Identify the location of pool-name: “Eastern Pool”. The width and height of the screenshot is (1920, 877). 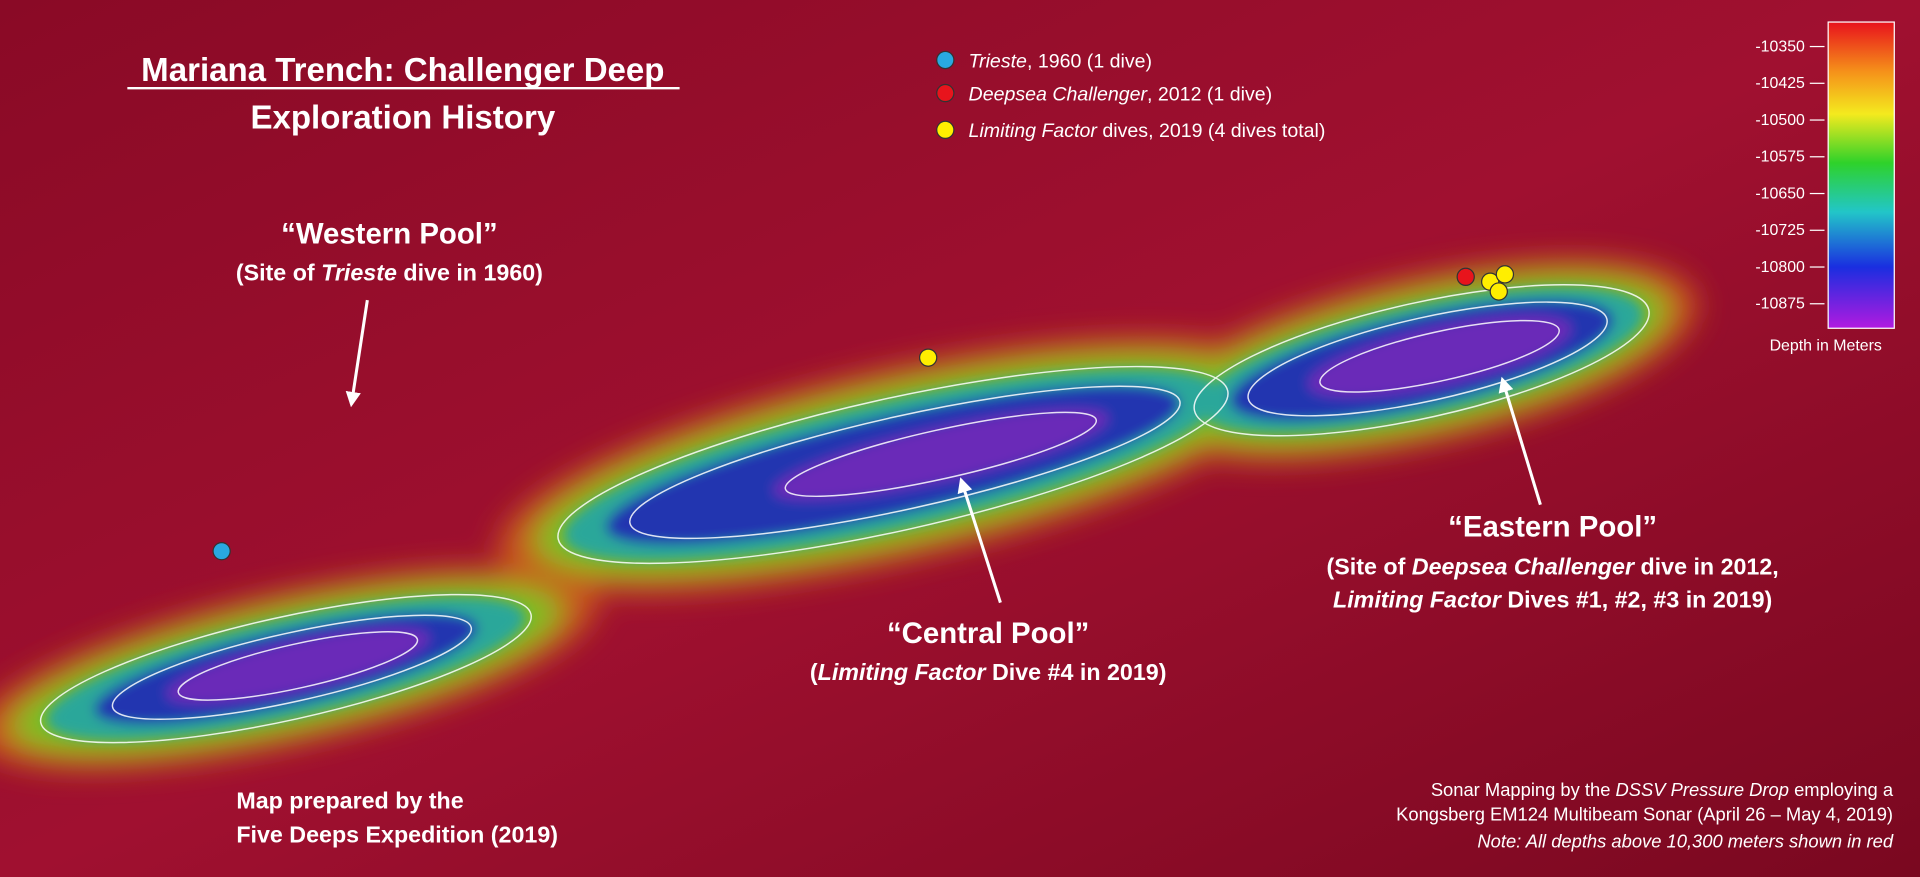
(1552, 526).